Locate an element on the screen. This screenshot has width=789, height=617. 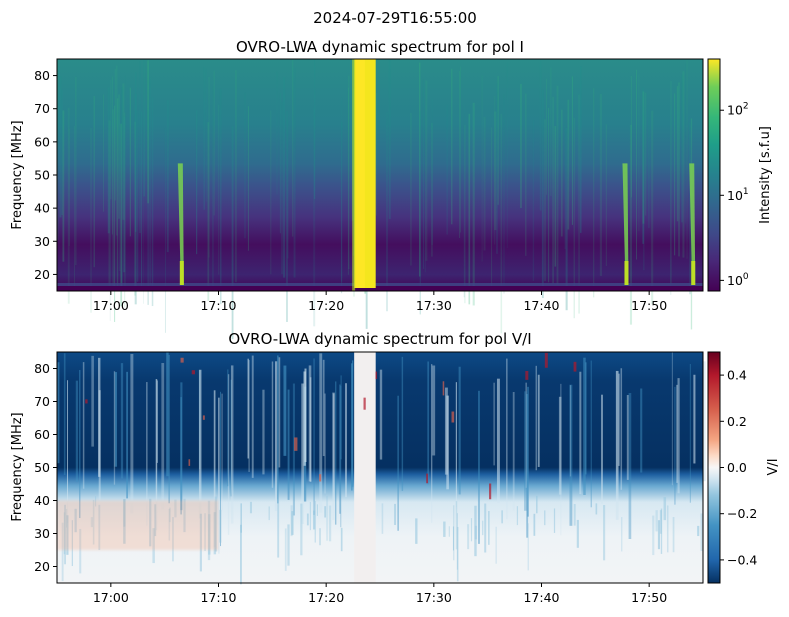
y-tick-label: 60 is located at coordinates (42, 141).